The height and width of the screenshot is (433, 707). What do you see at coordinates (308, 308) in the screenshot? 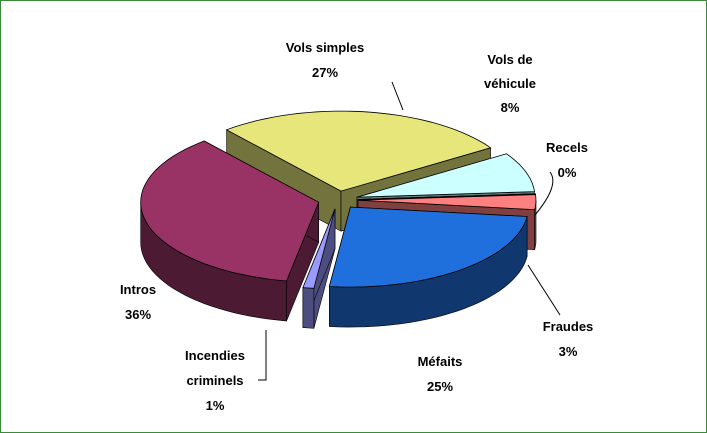
I see `slice-side` at bounding box center [308, 308].